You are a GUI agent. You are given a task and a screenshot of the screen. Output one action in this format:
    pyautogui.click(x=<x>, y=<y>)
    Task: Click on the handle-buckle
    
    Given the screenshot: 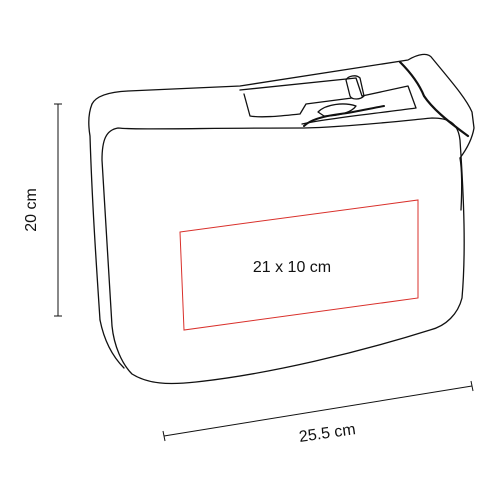 What is the action you would take?
    pyautogui.click(x=355, y=87)
    